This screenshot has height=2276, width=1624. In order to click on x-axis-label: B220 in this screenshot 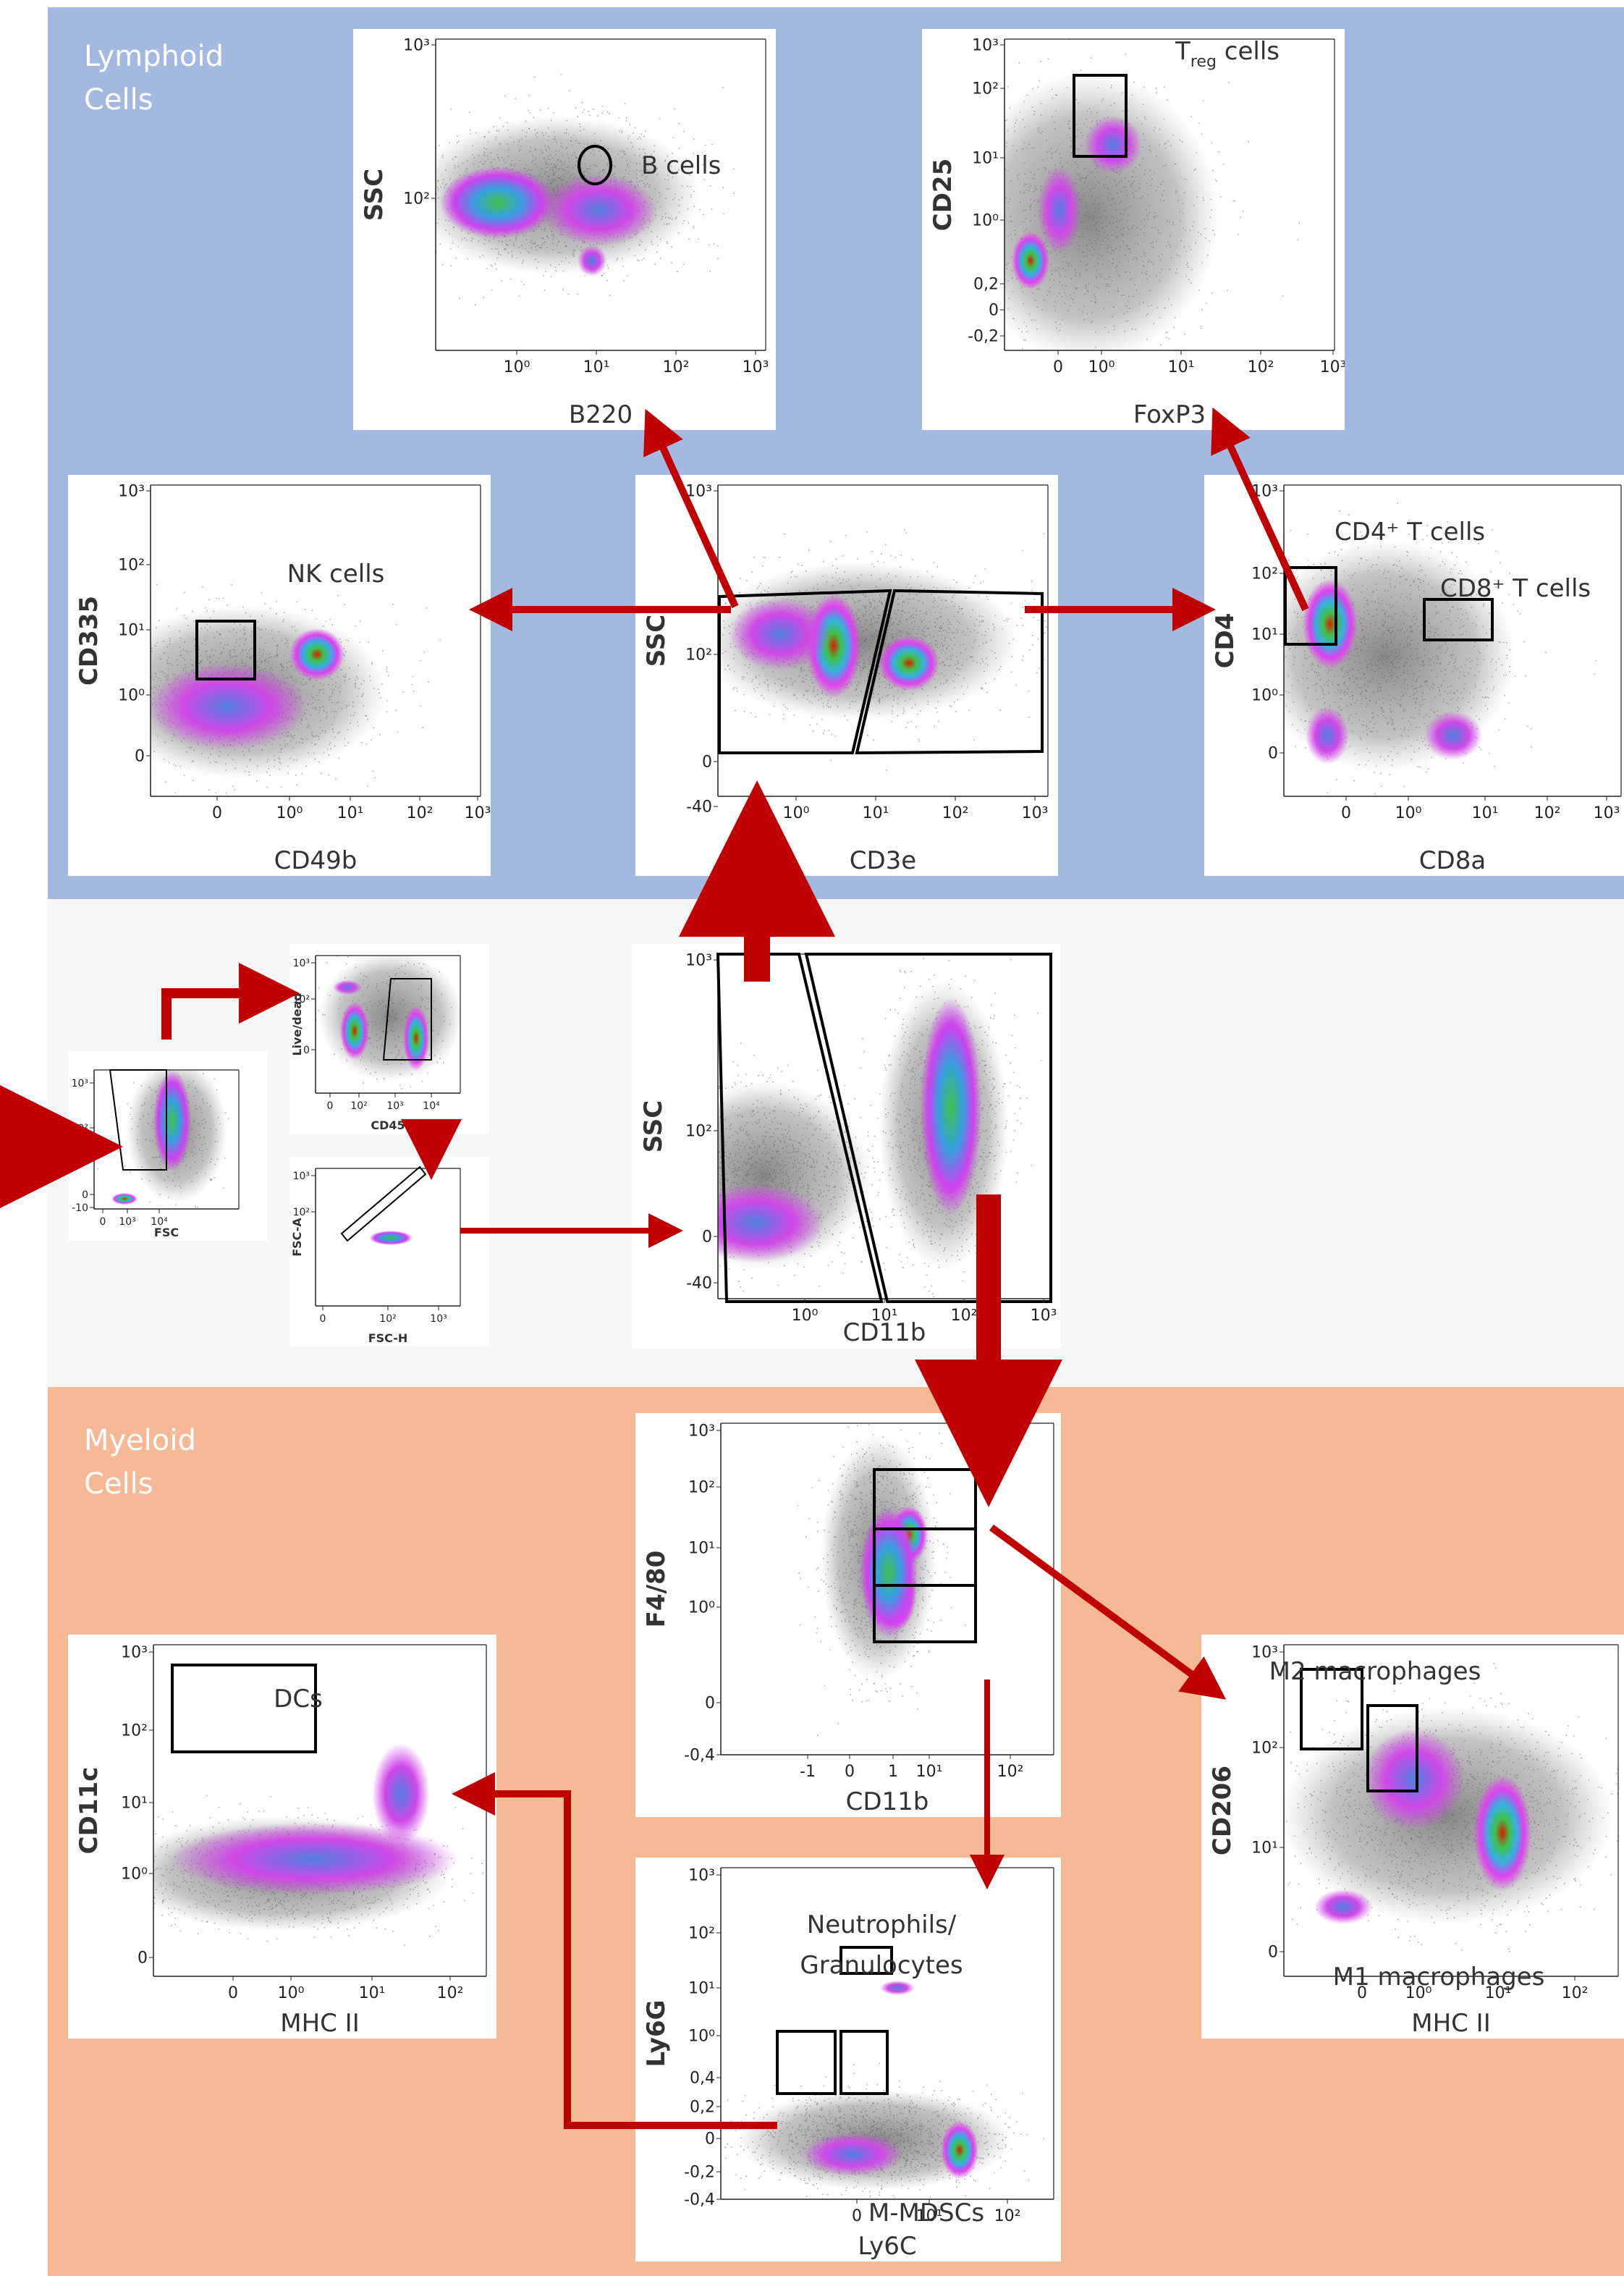, I will do `click(601, 414)`.